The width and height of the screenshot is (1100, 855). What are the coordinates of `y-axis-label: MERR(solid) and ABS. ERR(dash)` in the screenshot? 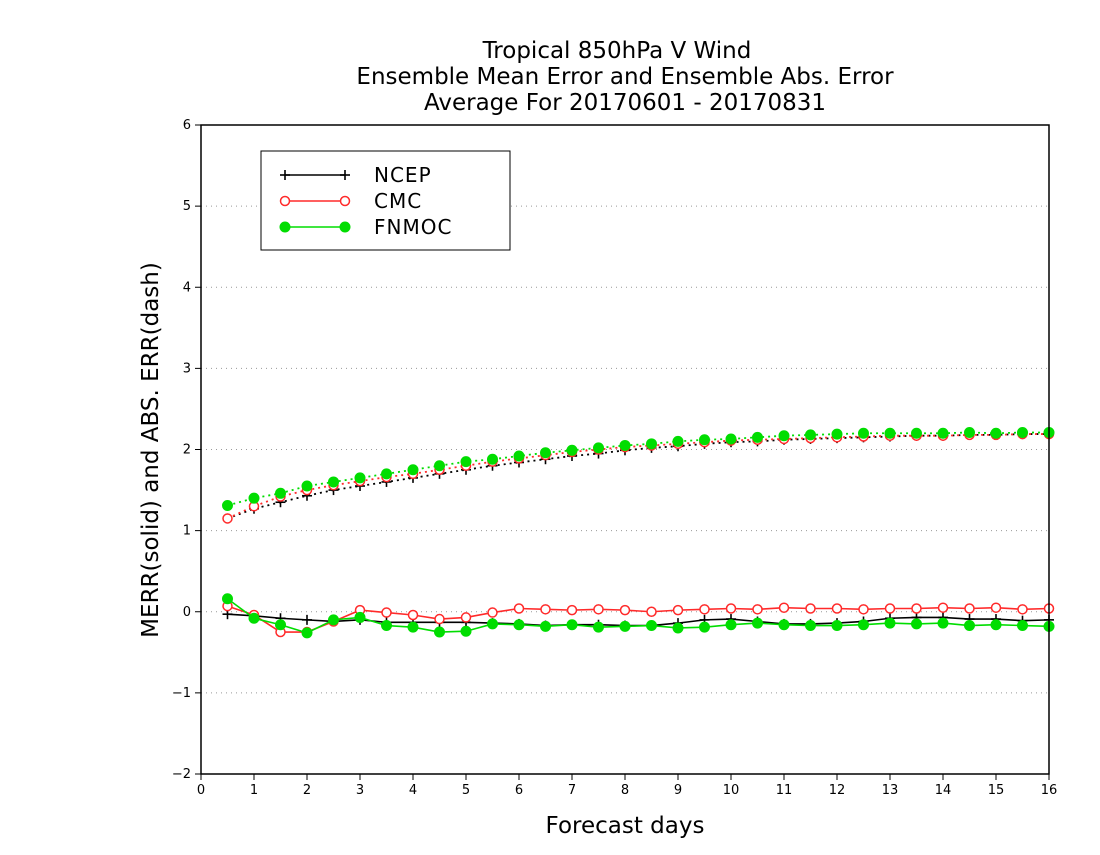 It's located at (151, 450).